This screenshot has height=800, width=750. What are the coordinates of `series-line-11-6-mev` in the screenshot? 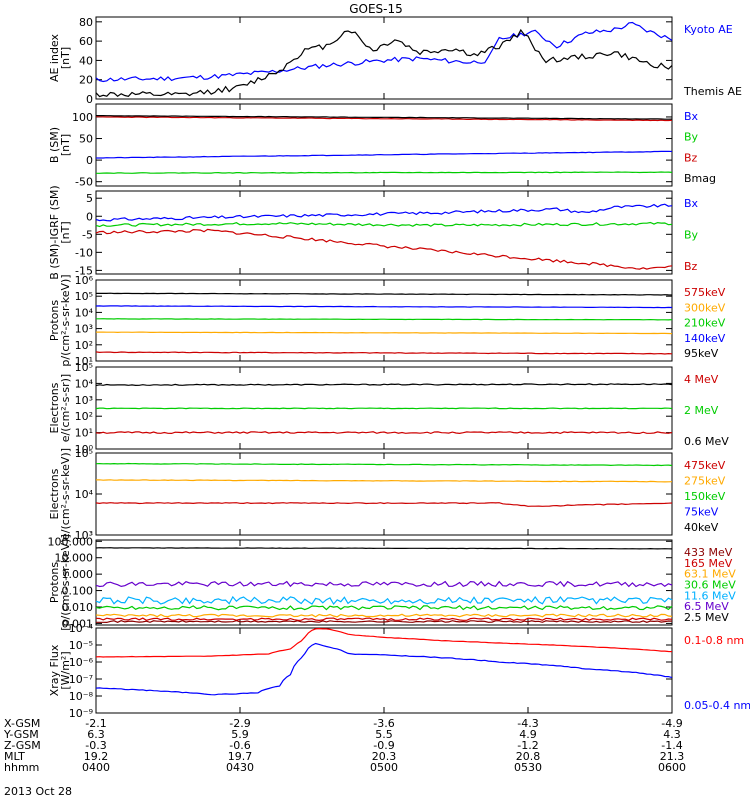 It's located at (384, 600).